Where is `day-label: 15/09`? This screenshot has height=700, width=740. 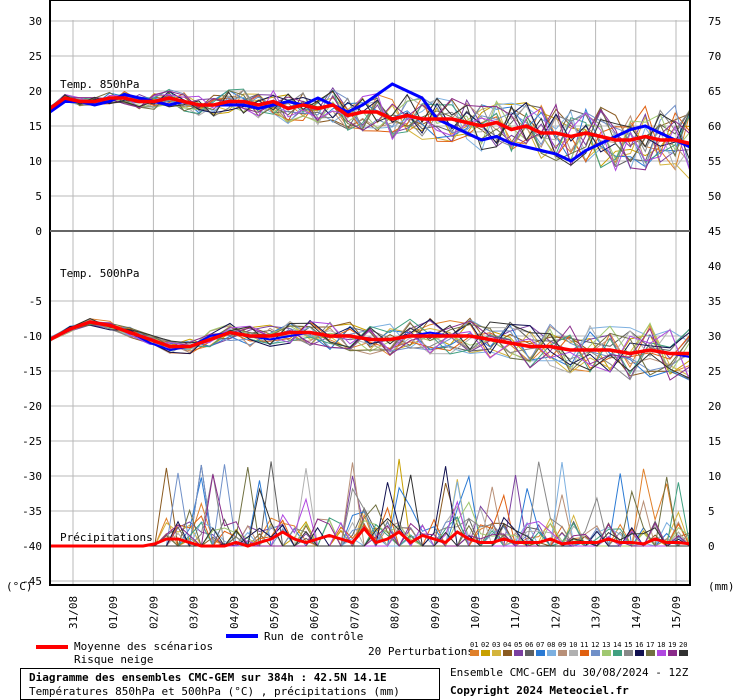 day-label: 15/09 is located at coordinates (676, 612).